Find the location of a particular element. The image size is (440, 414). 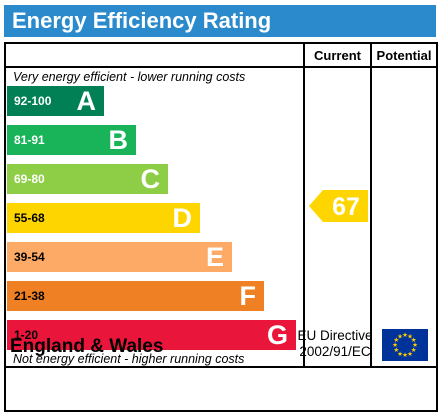

band-a: 92-100 A is located at coordinates (55, 101).